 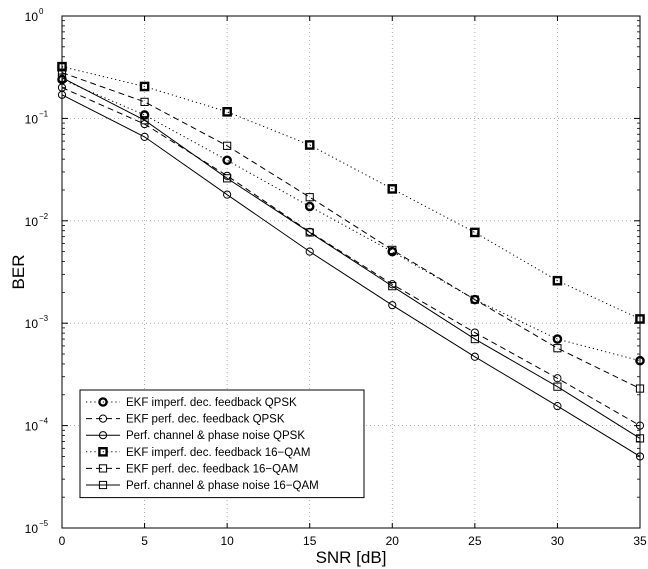 I want to click on legend-label: EKF perf. dec. feedback 16−QAM, so click(x=212, y=469).